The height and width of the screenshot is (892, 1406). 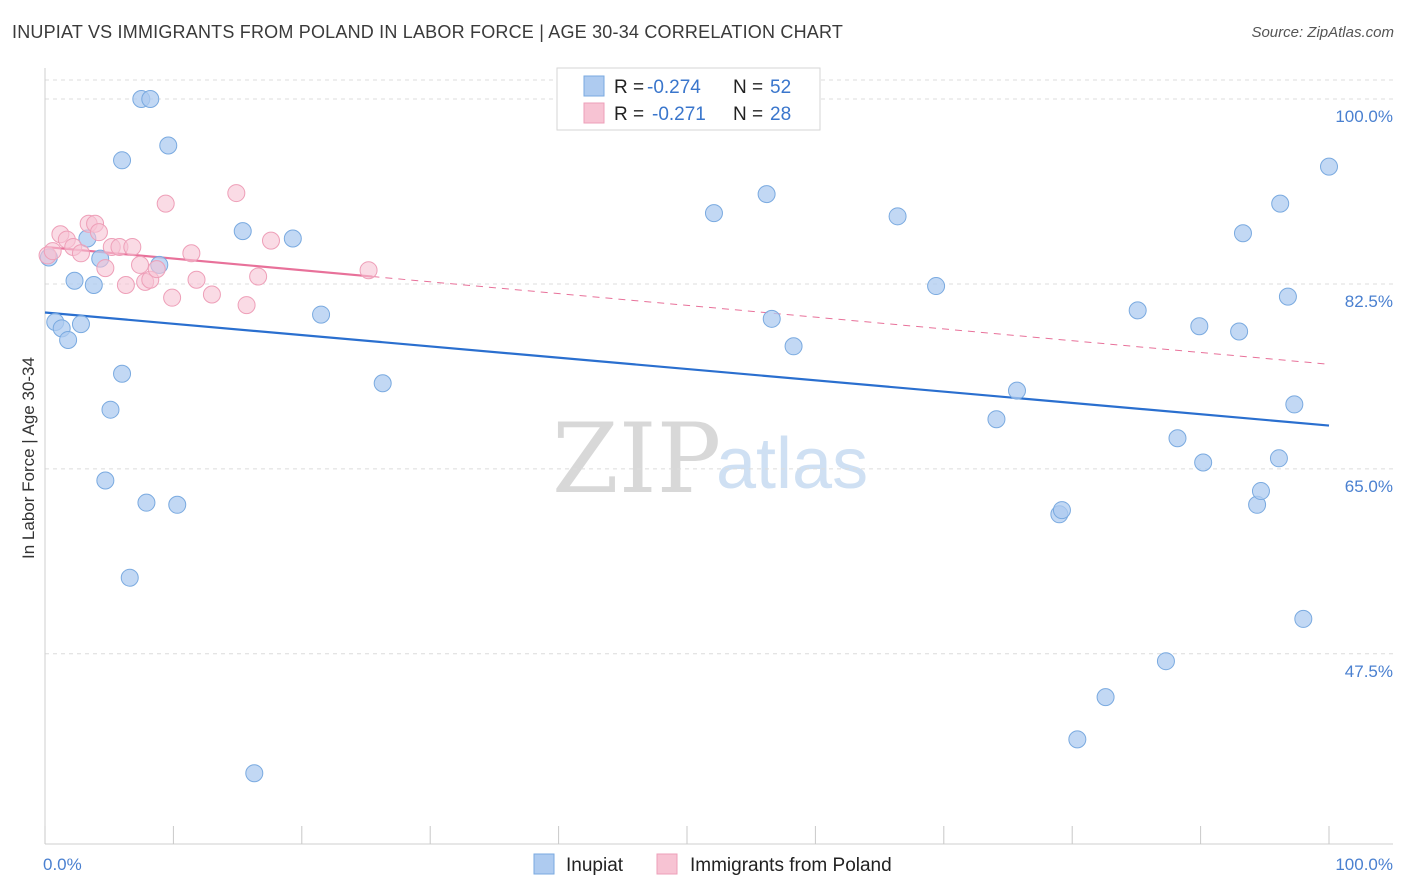 I want to click on y-axis-title: In Labor Force | Age 30-34, so click(x=28, y=458).